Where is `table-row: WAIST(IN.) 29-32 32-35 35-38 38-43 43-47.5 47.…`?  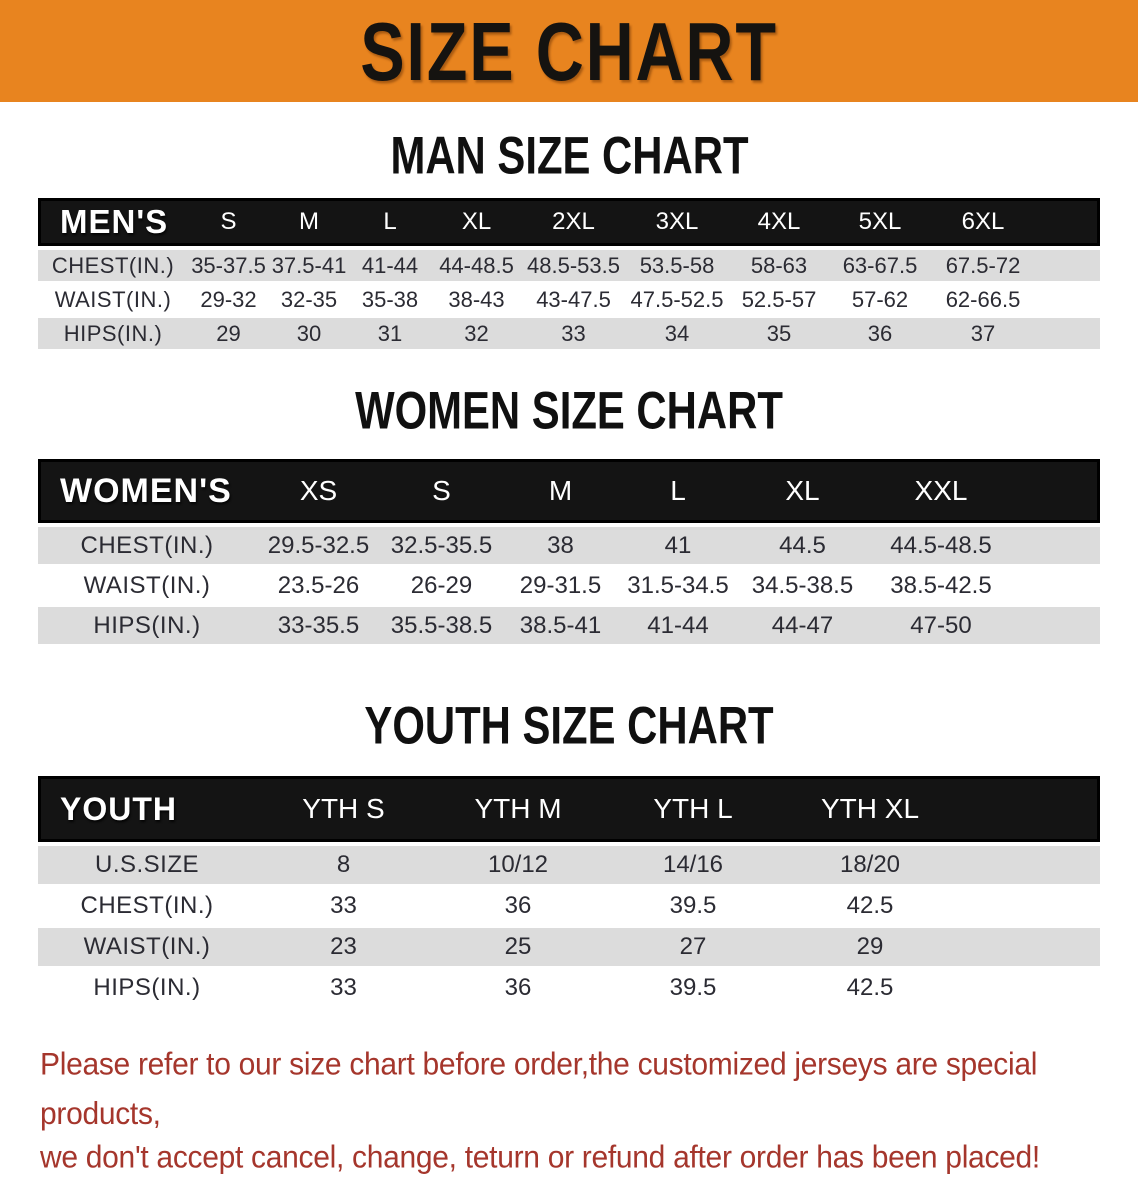 table-row: WAIST(IN.) 29-32 32-35 35-38 38-43 43-47.5 47.… is located at coordinates (569, 299).